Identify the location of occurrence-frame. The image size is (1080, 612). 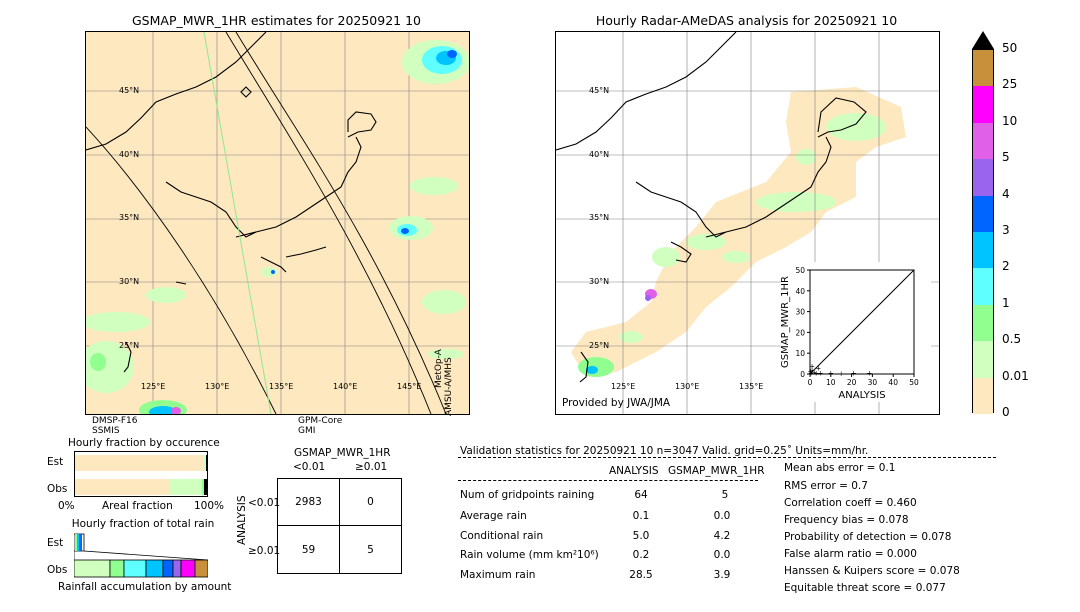
(141, 474).